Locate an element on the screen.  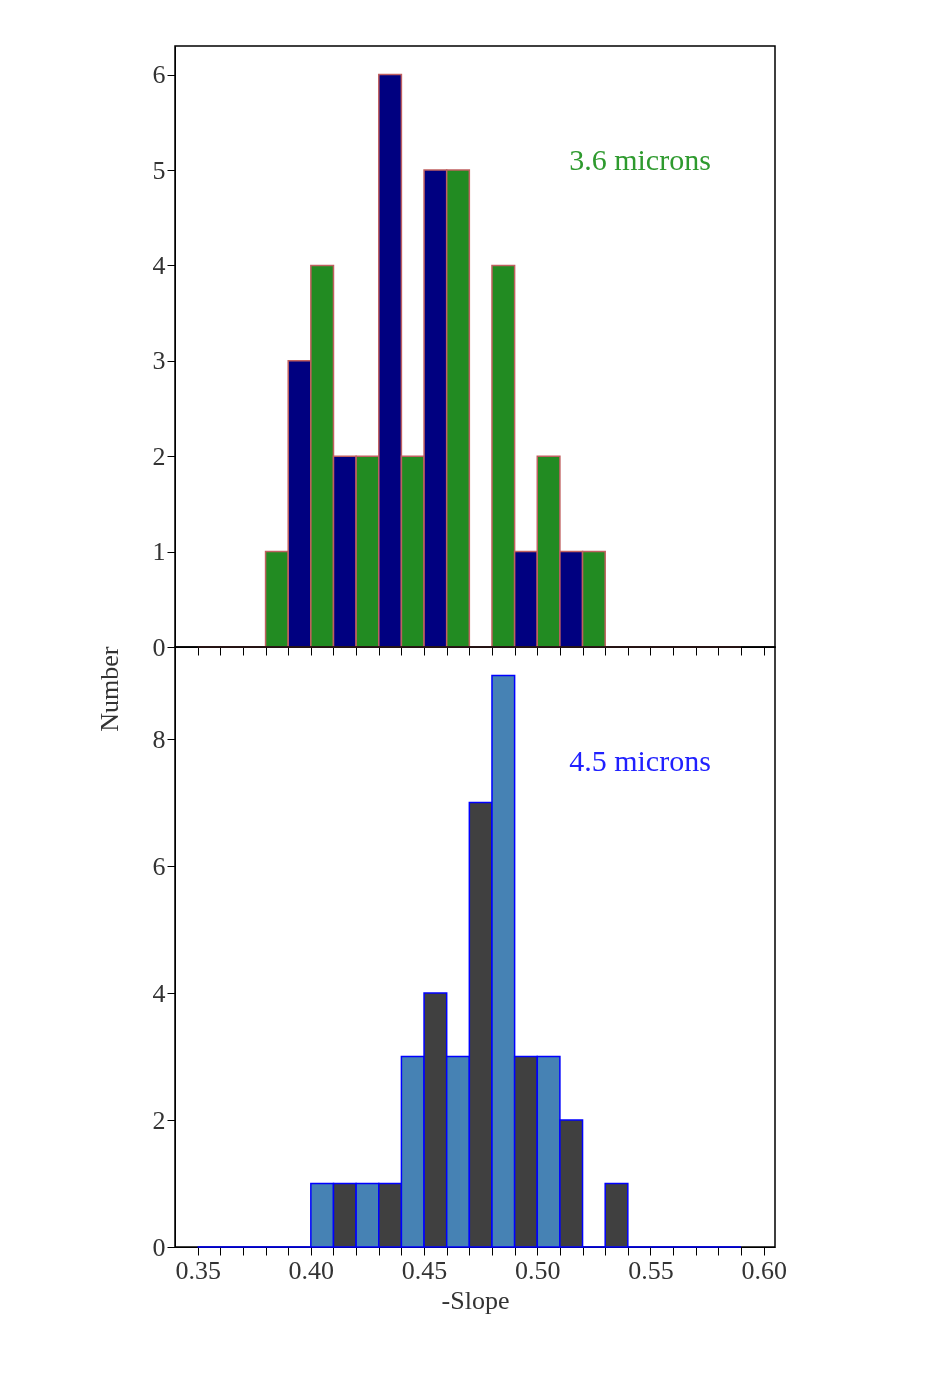
x-tick-label: 0.45 is located at coordinates (424, 1270).